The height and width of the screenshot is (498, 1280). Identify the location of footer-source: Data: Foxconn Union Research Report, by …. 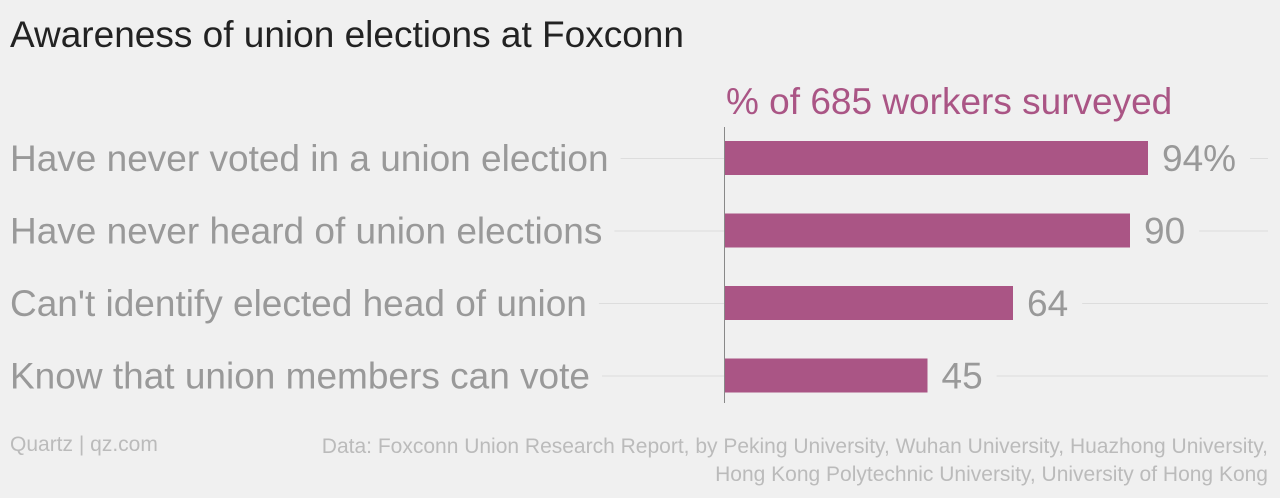
(794, 460).